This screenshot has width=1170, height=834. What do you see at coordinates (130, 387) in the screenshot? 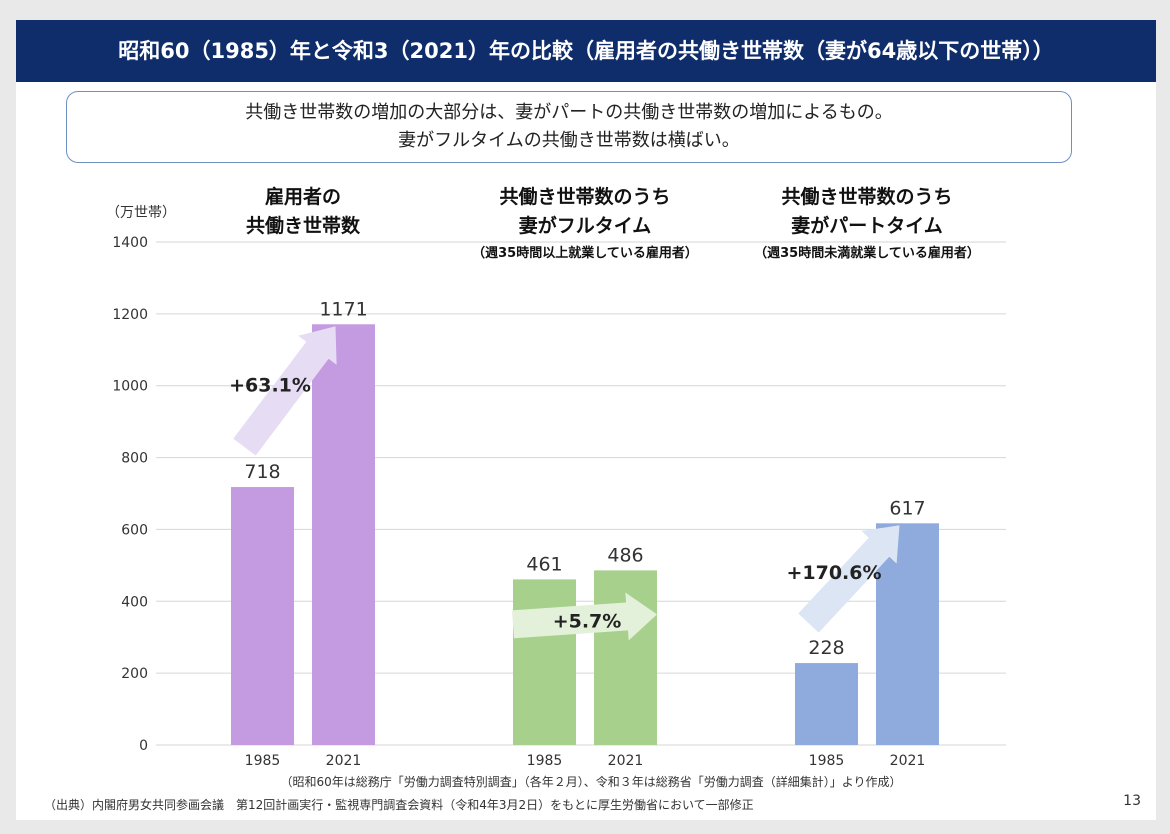
I see `y-tick-label: 1000` at bounding box center [130, 387].